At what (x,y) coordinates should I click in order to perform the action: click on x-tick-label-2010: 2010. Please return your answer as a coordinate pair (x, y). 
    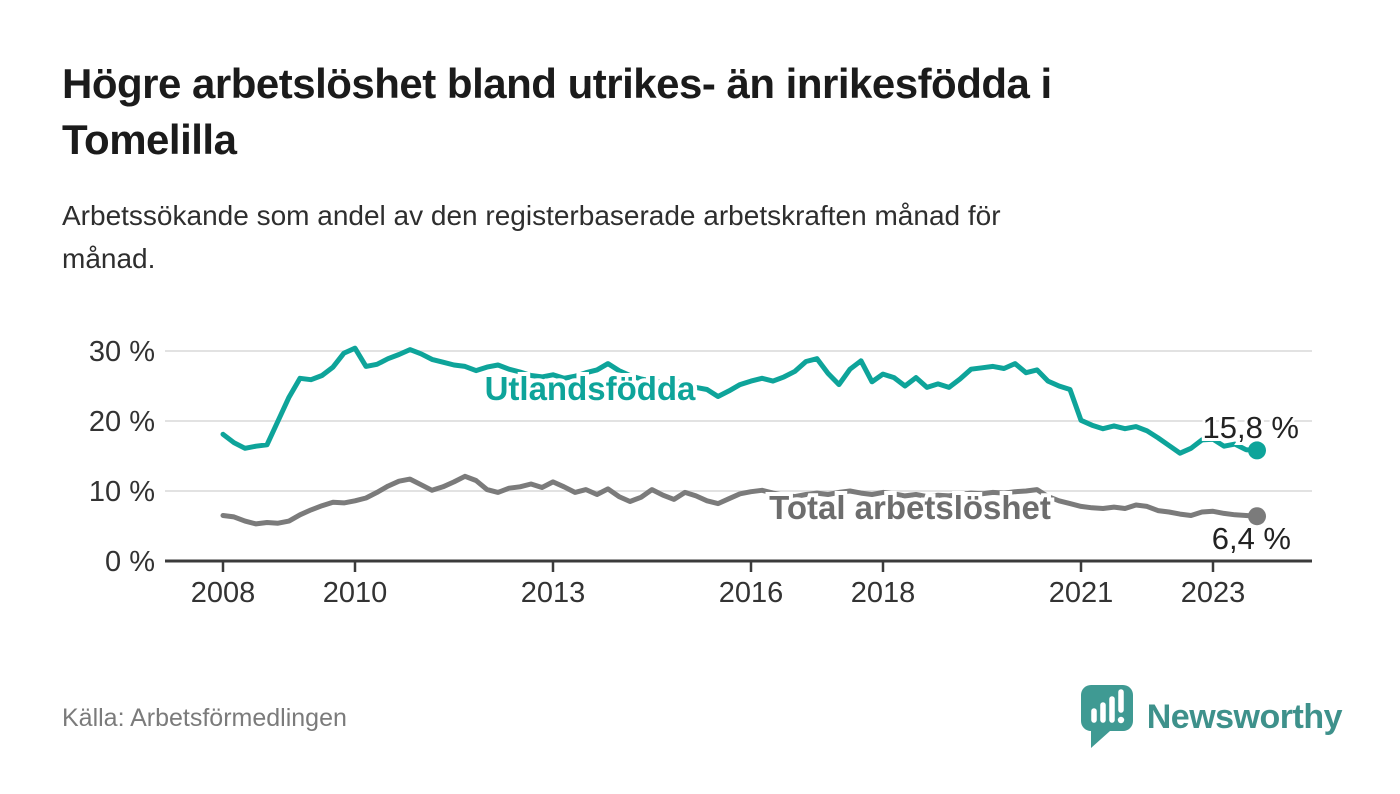
    Looking at the image, I should click on (355, 593).